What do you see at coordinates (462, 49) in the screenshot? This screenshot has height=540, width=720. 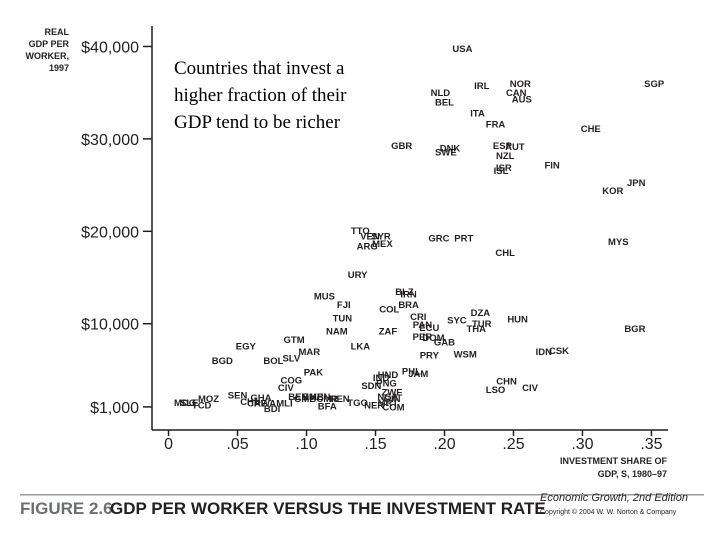 I see `data-point-label: USA` at bounding box center [462, 49].